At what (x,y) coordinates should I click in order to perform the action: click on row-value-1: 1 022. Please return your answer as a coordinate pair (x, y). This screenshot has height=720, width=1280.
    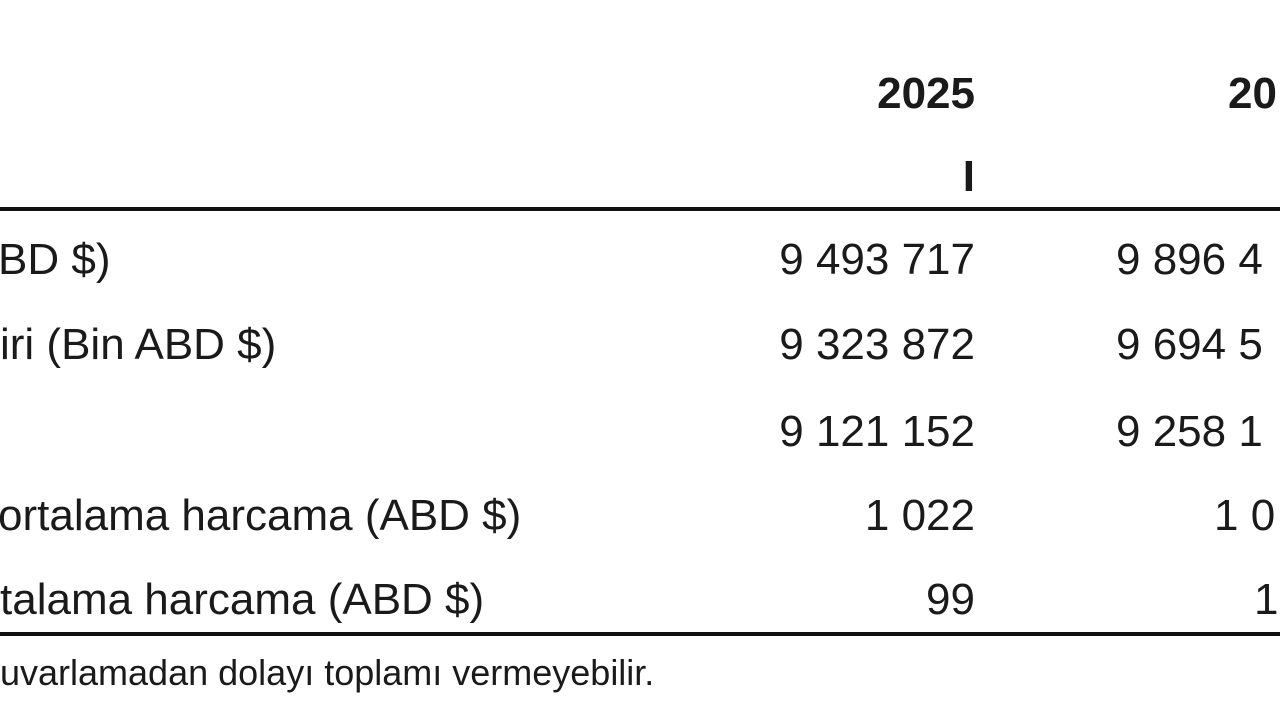
    Looking at the image, I should click on (919, 515).